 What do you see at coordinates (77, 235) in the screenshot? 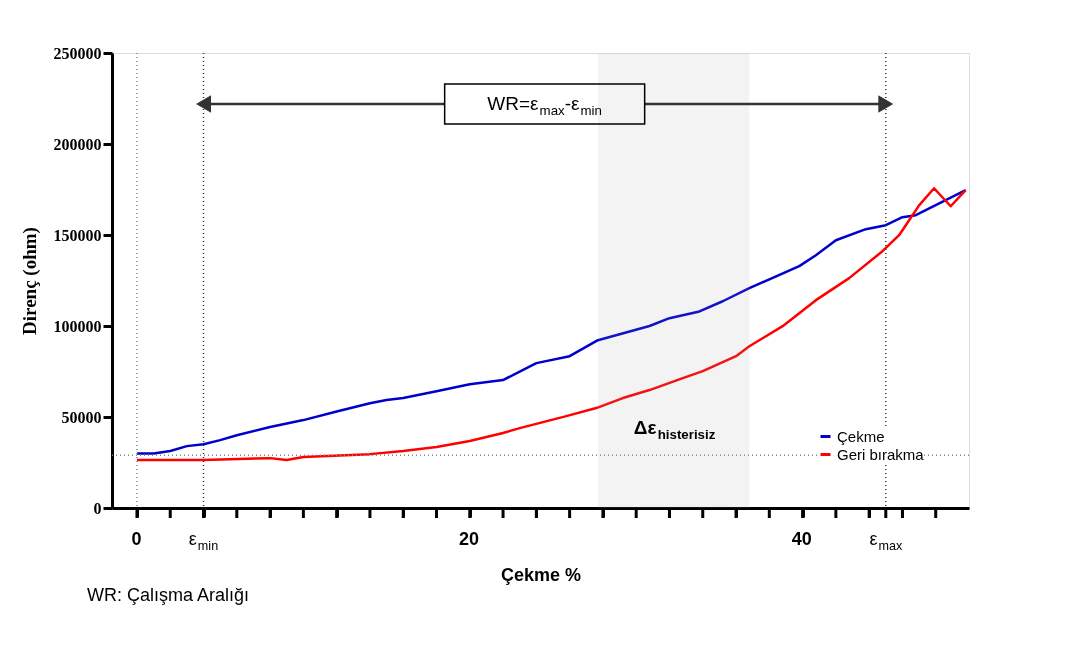
I see `y-tick-label: 150000` at bounding box center [77, 235].